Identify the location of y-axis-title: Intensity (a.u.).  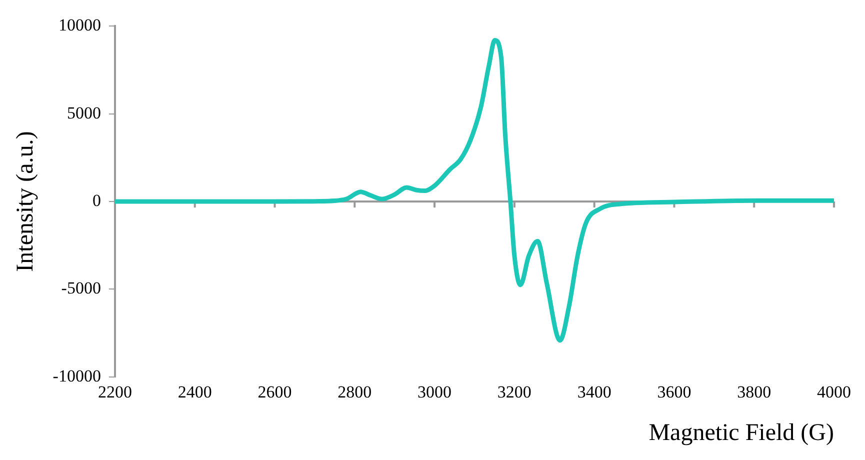
(25, 201).